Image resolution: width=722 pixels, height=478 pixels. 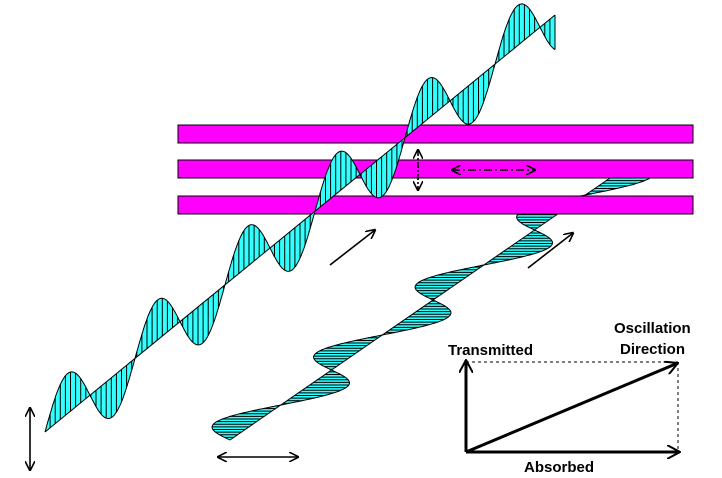 I want to click on polarizer-bars, so click(x=435, y=169).